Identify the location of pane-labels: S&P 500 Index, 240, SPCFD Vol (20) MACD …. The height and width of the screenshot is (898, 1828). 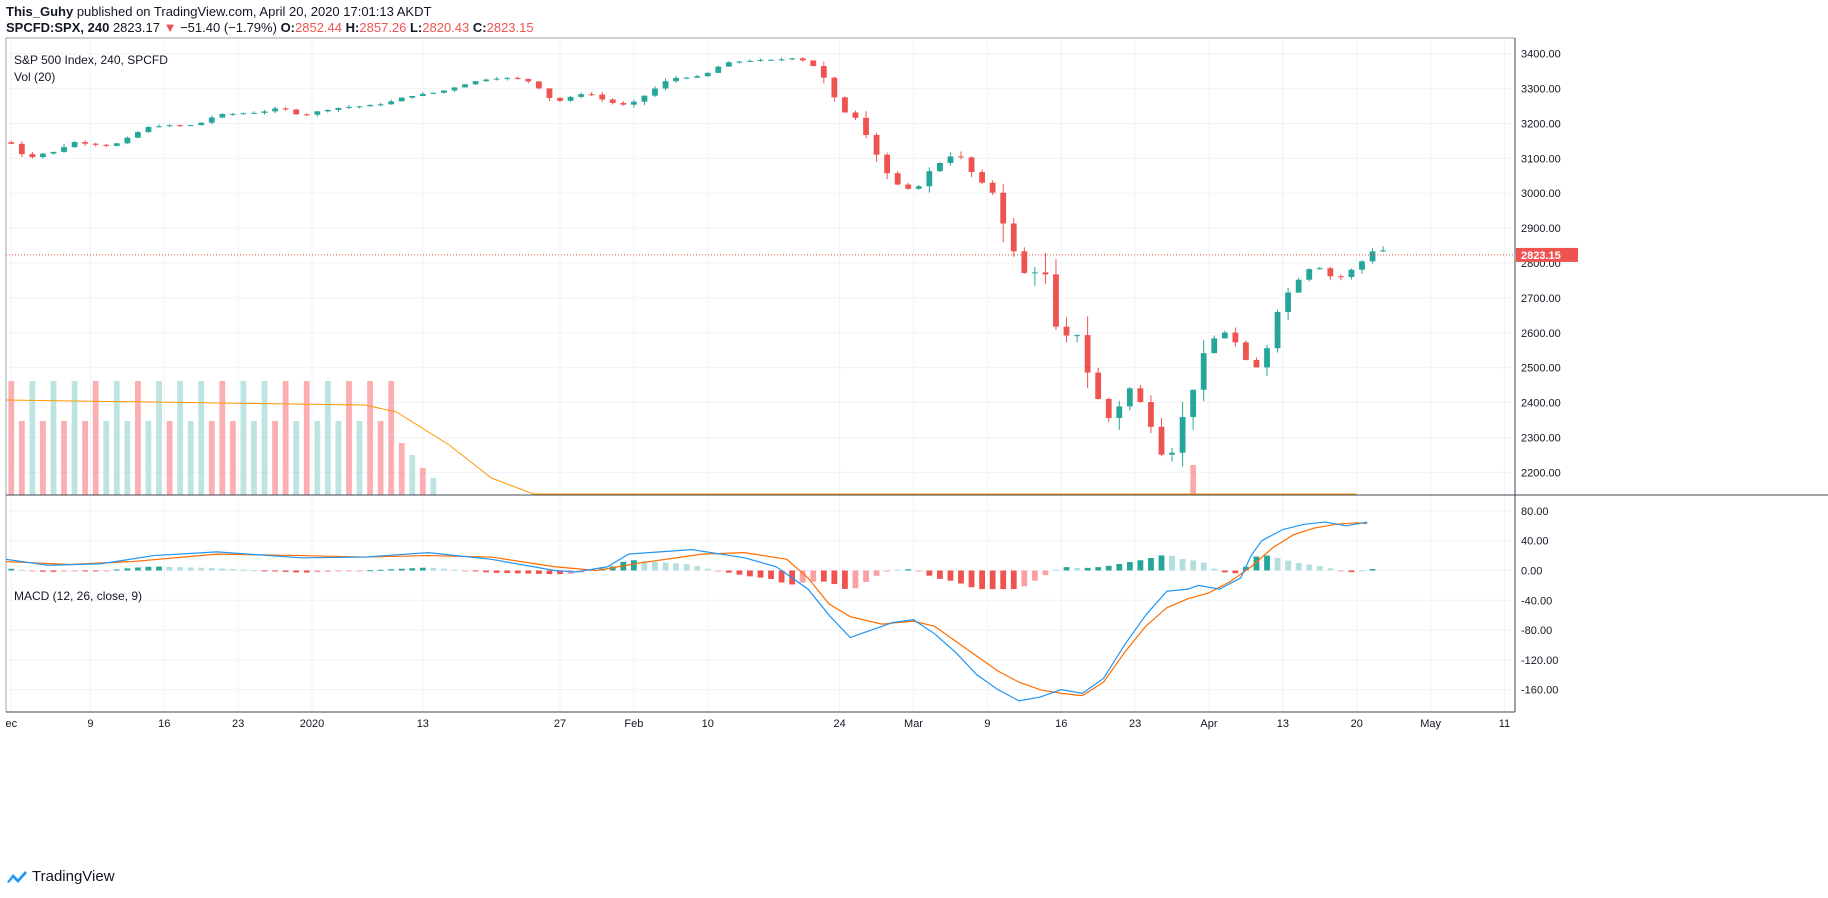
(91, 328).